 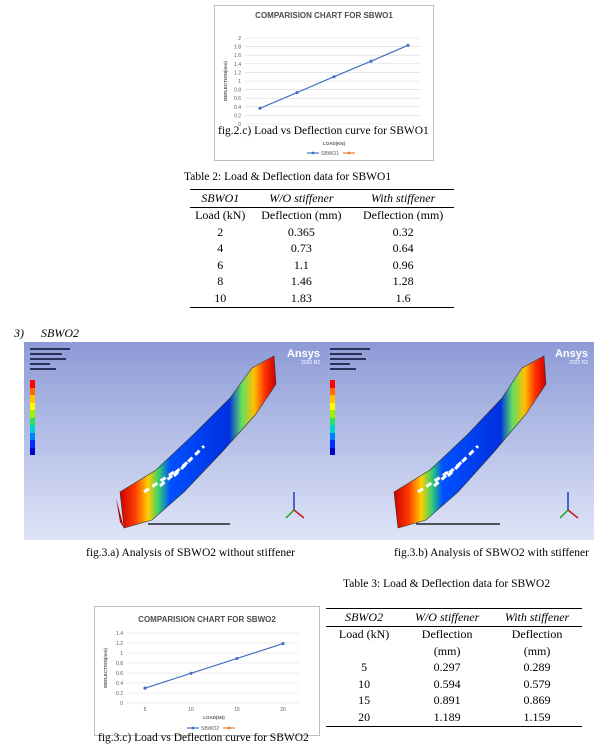 What do you see at coordinates (220, 231) in the screenshot?
I see `table-cell: 2` at bounding box center [220, 231].